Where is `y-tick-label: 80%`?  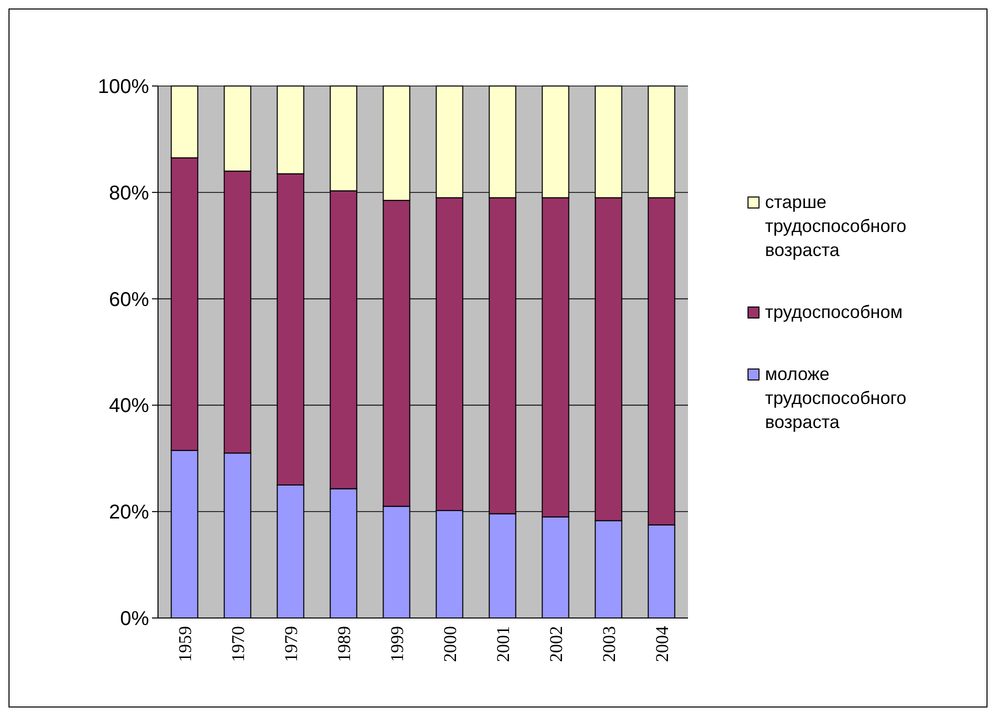
y-tick-label: 80% is located at coordinates (129, 193).